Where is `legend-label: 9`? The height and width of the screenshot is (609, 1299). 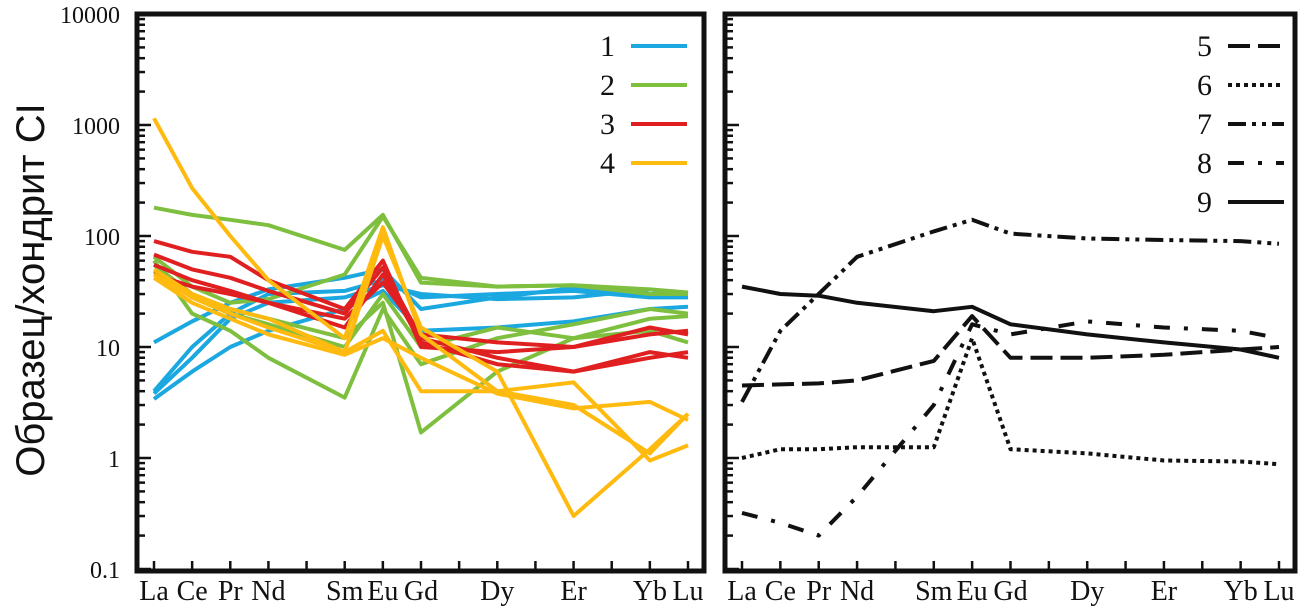 legend-label: 9 is located at coordinates (1204, 202).